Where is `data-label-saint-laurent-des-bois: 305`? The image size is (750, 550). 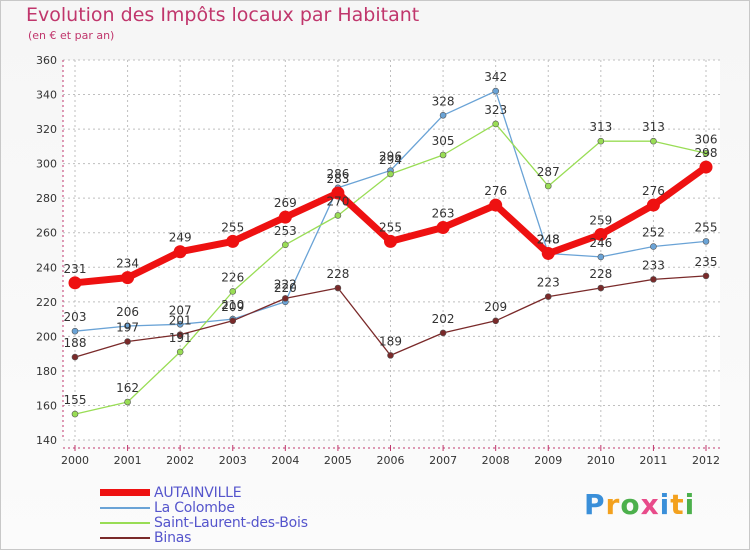 data-label-saint-laurent-des-bois: 305 is located at coordinates (443, 141).